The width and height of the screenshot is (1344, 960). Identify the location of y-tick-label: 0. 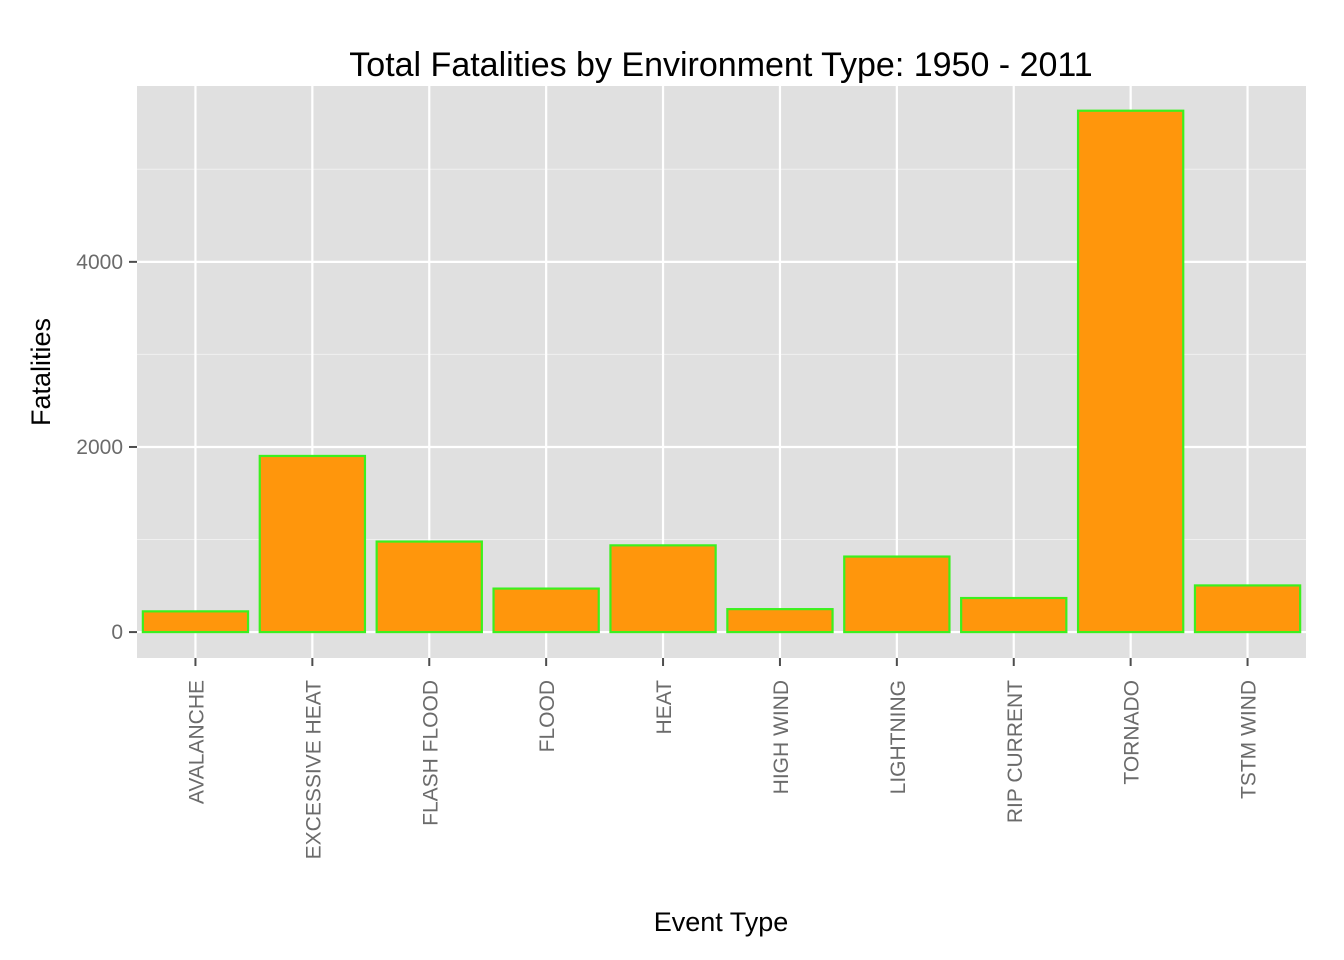
(117, 632).